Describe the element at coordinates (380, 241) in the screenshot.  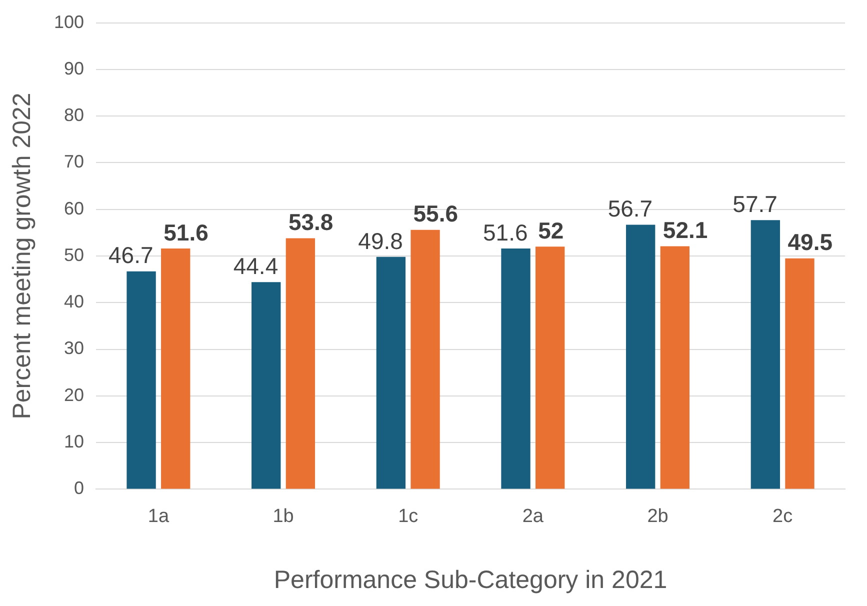
I see `data-label: 49.8` at that location.